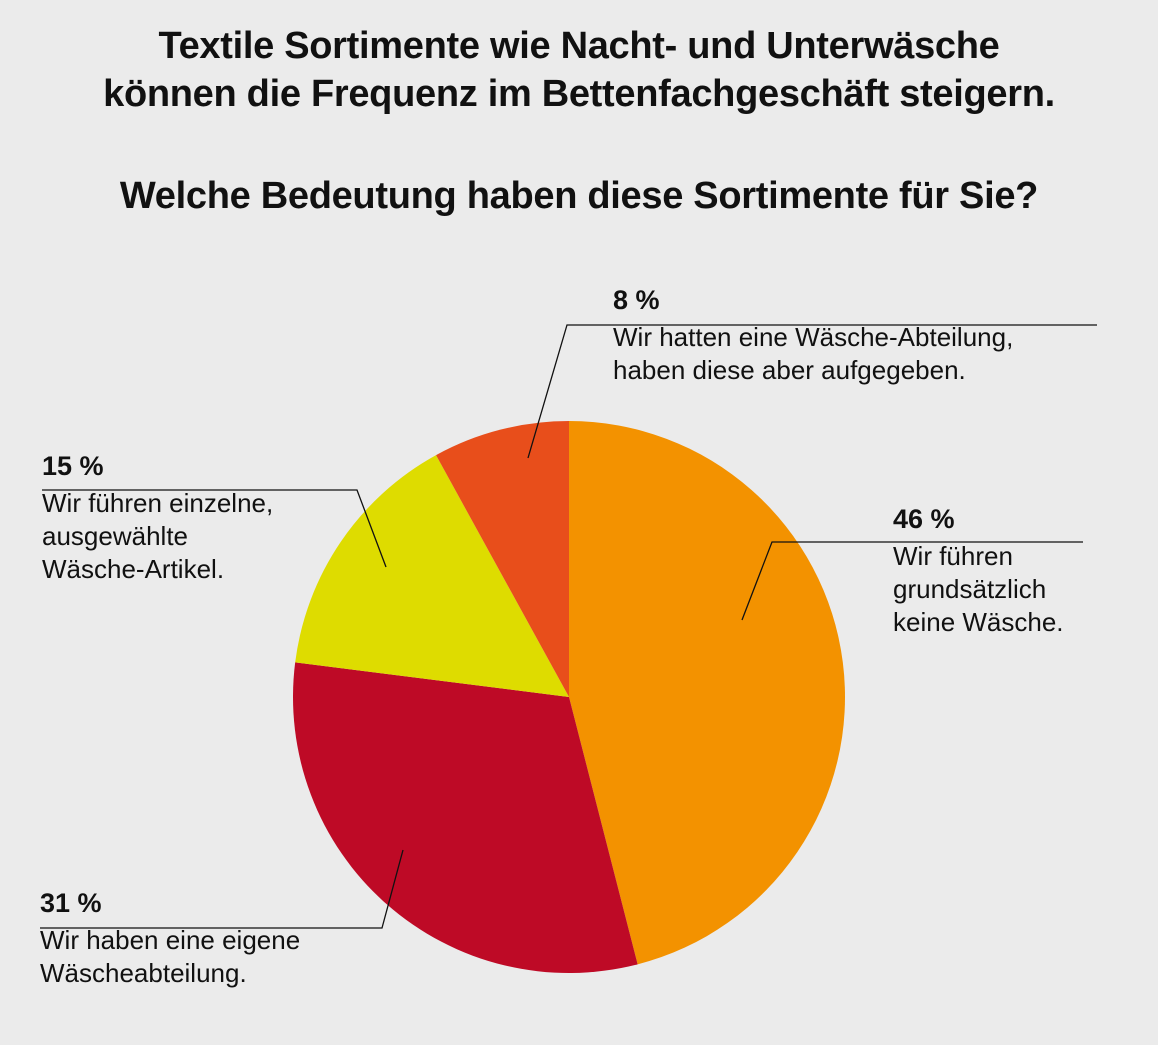 This screenshot has height=1045, width=1158. I want to click on slice-label-46-line-2: grundsätzlich, so click(970, 589).